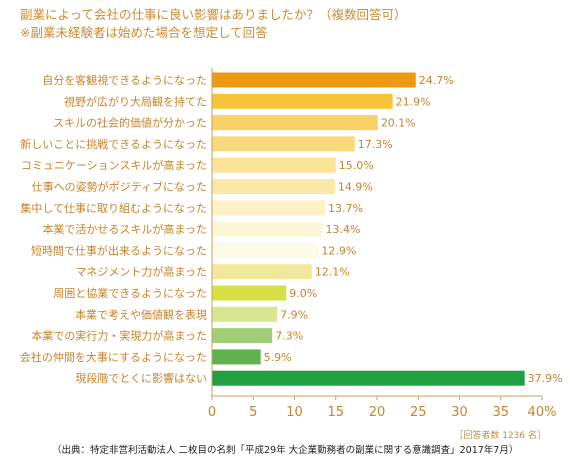 The width and height of the screenshot is (570, 459). What do you see at coordinates (398, 123) in the screenshot?
I see `value-label: 20.1%` at bounding box center [398, 123].